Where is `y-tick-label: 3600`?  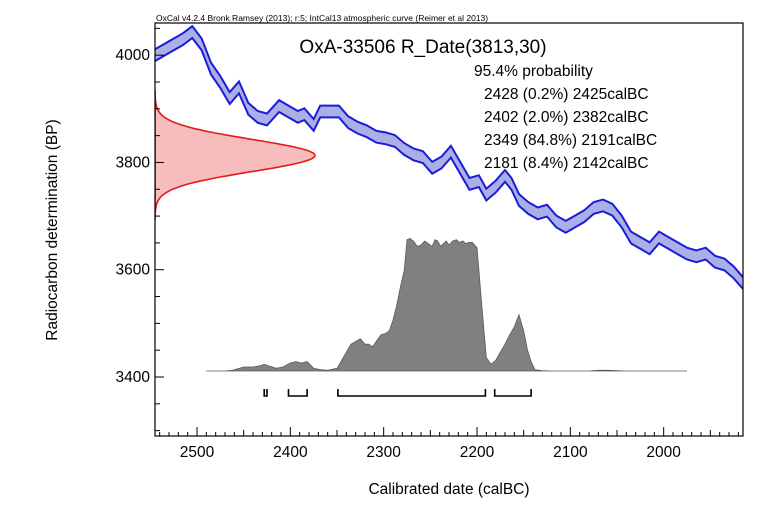
y-tick-label: 3600 is located at coordinates (133, 270).